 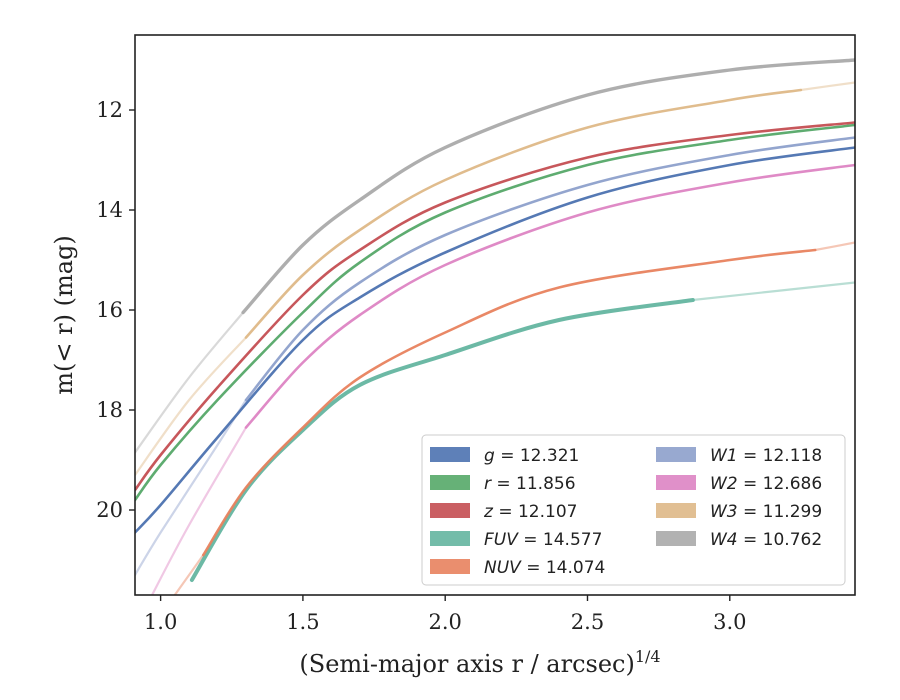 What do you see at coordinates (450, 454) in the screenshot?
I see `legend-swatch-g` at bounding box center [450, 454].